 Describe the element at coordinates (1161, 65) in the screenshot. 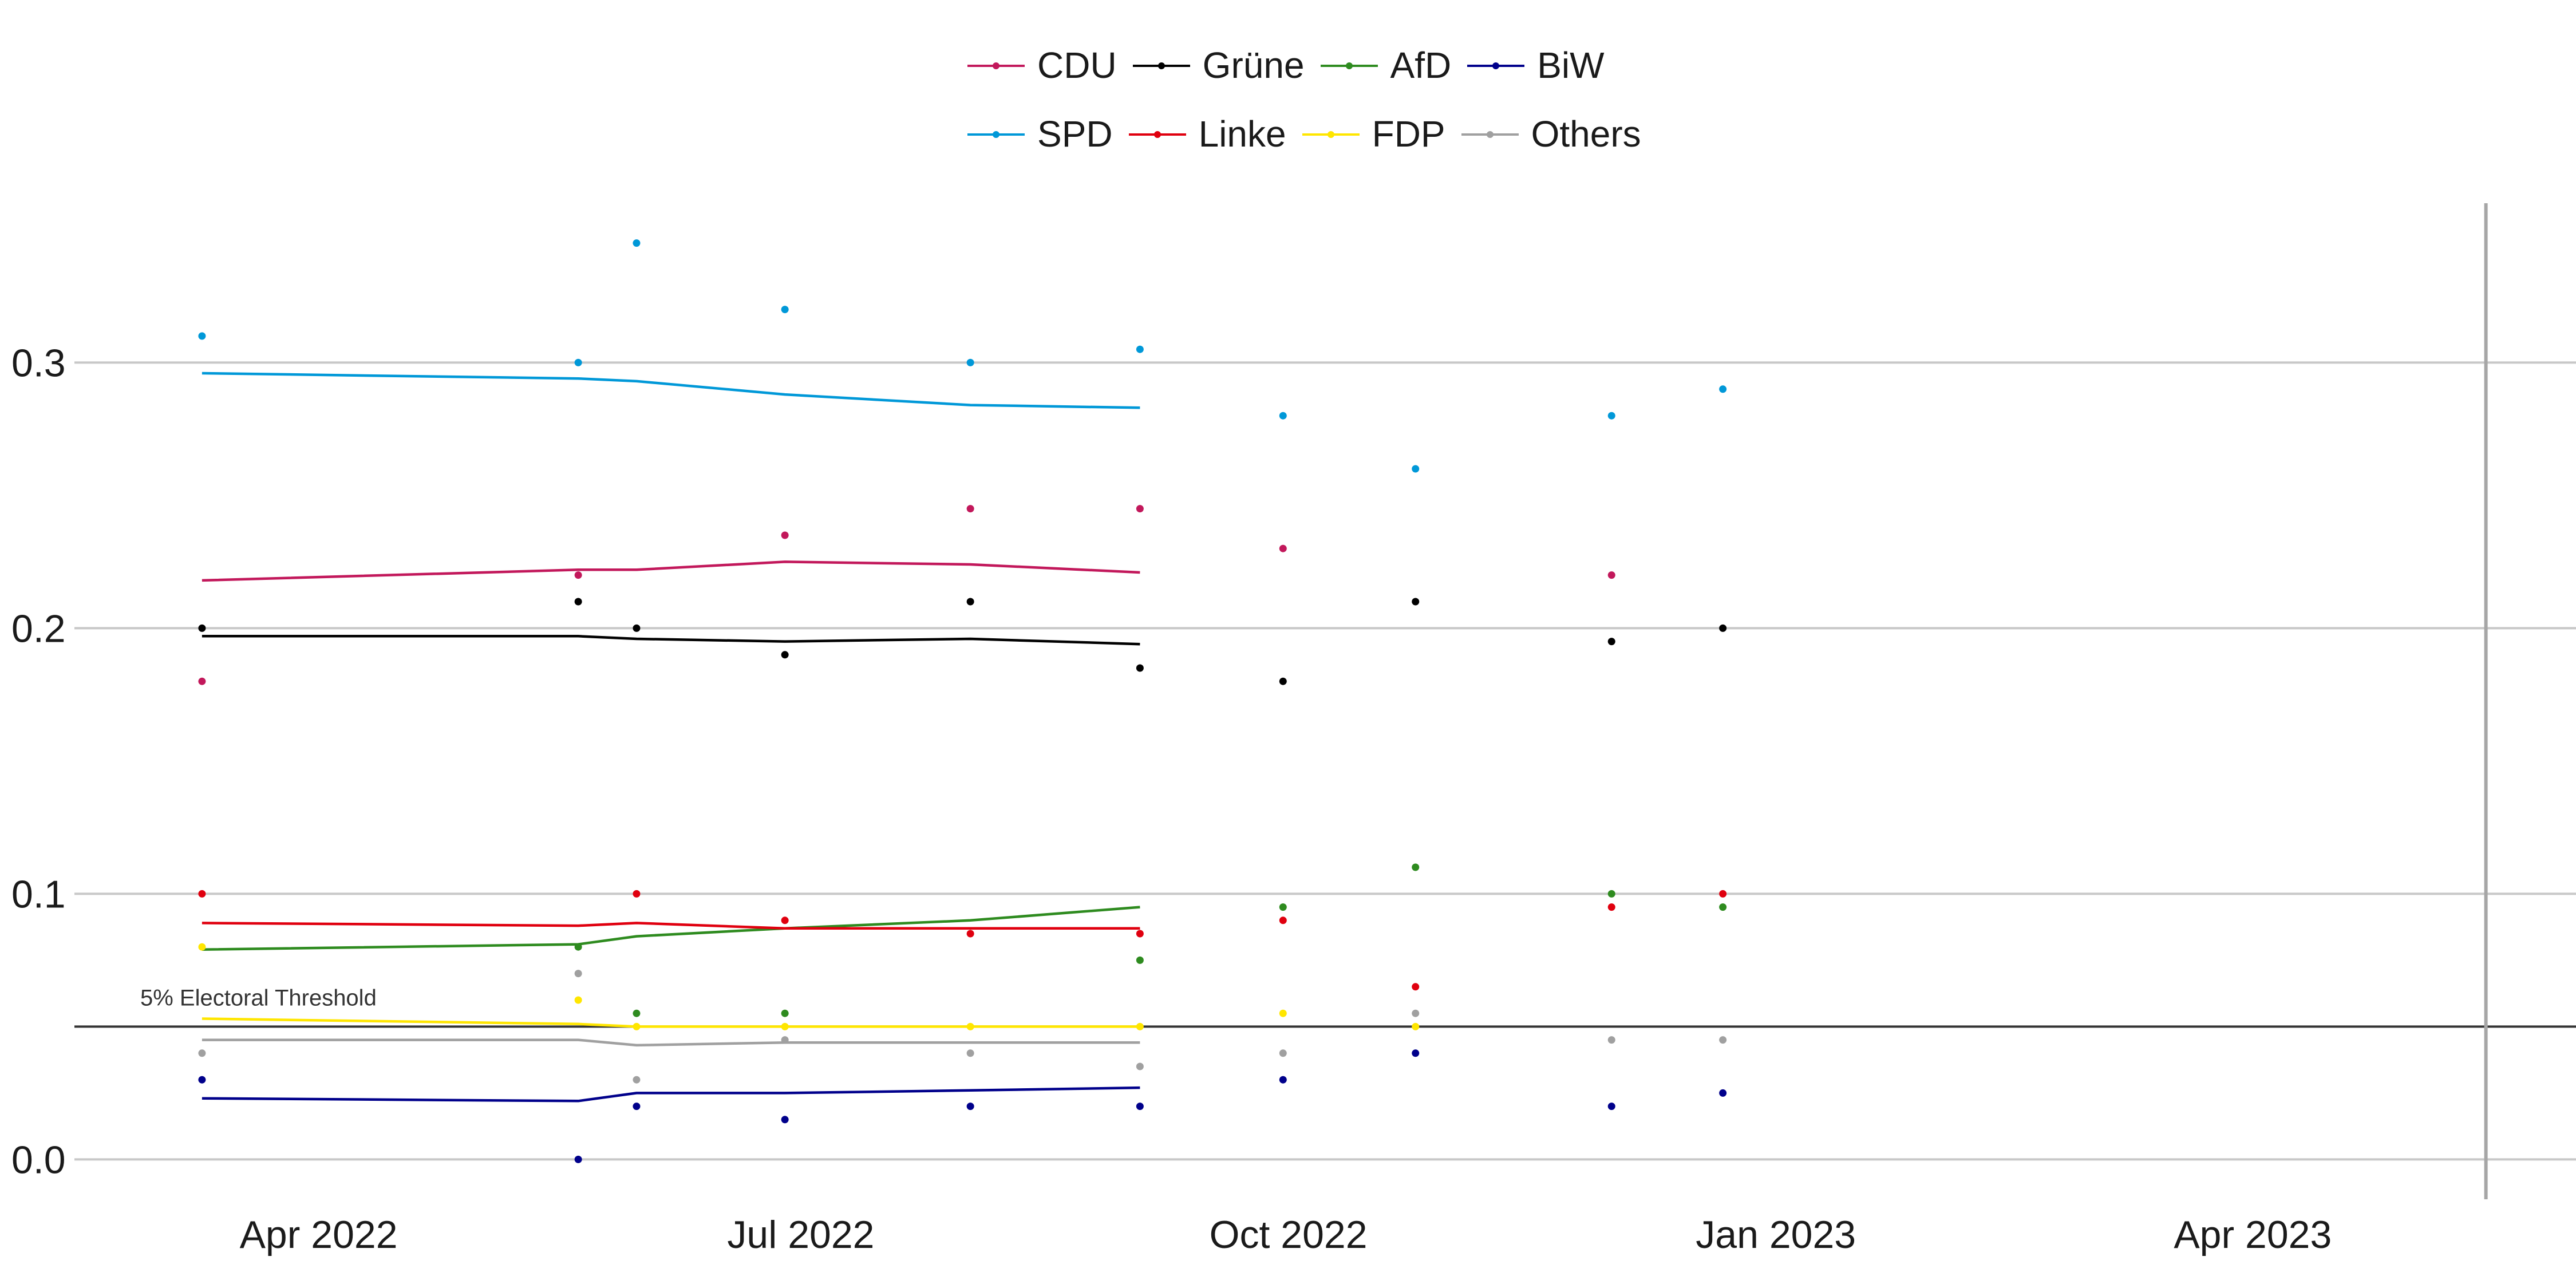

I see `legend-swatch-grune` at that location.